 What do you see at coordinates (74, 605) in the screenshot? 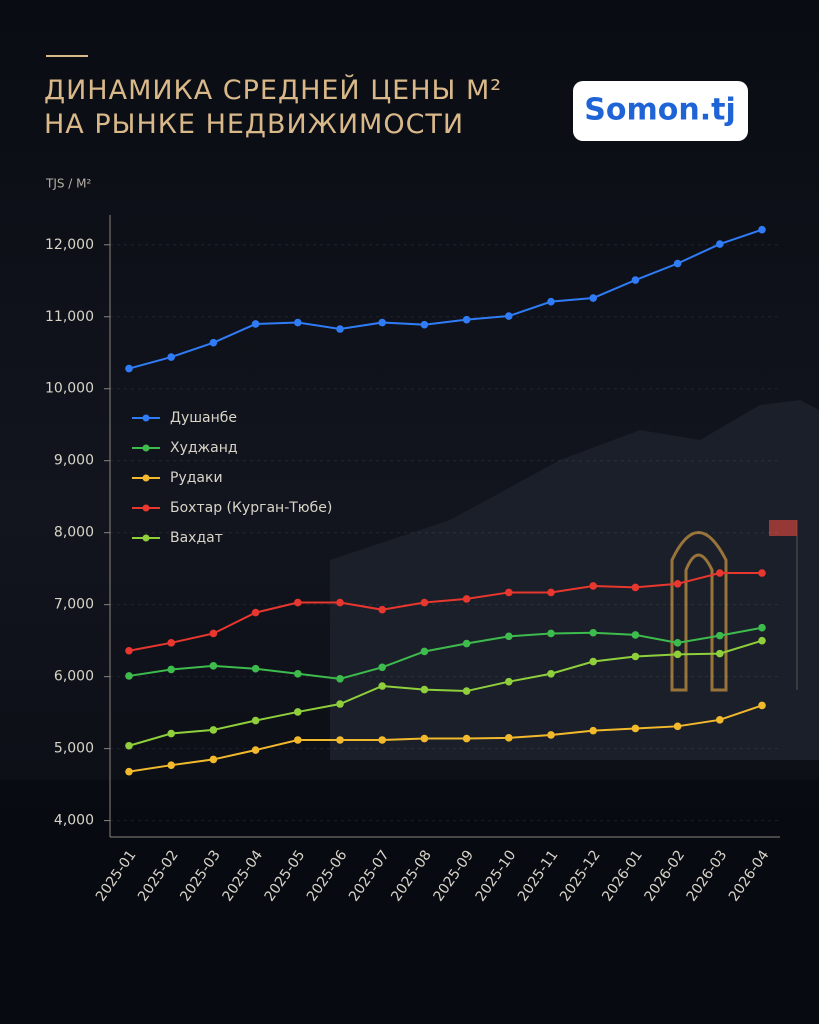
I see `y-tick-label: 7,000` at bounding box center [74, 605].